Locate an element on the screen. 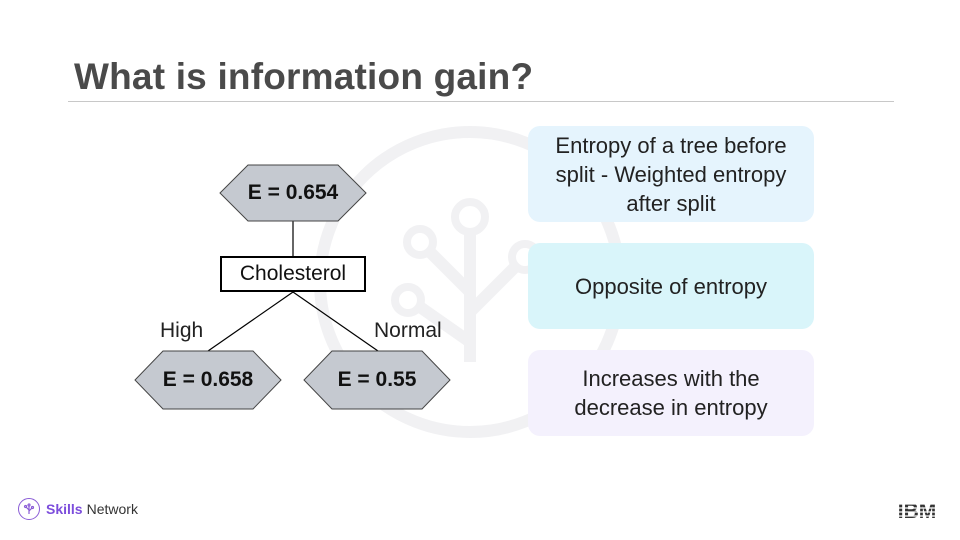  right-entropy-label: E = 0.55 is located at coordinates (377, 379).